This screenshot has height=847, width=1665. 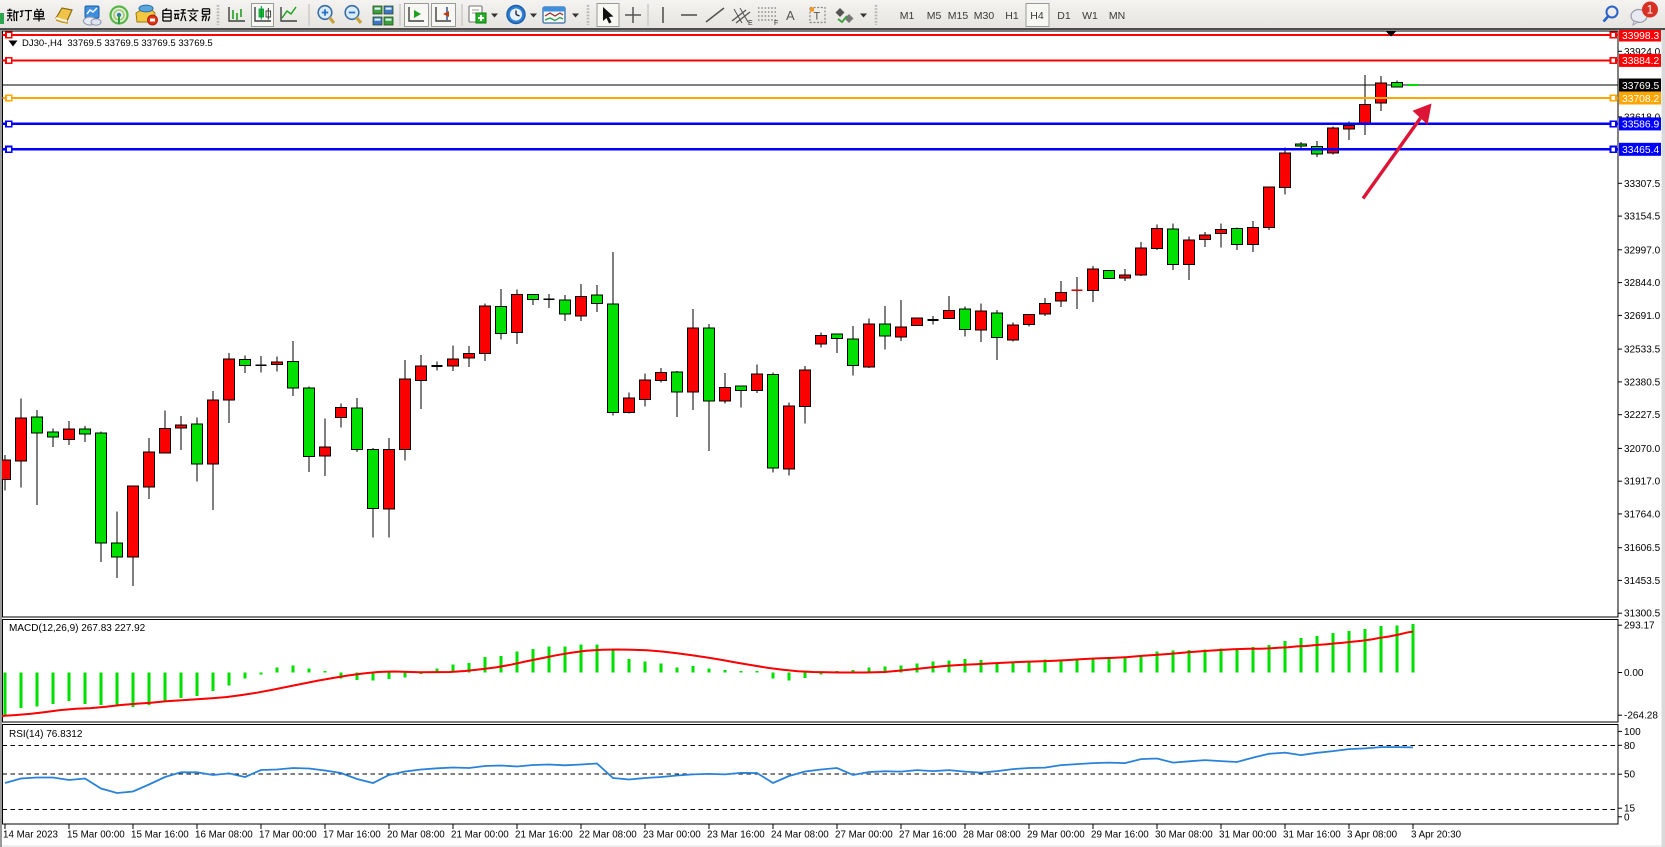 What do you see at coordinates (1642, 415) in the screenshot?
I see `svg-text: 32227.5` at bounding box center [1642, 415].